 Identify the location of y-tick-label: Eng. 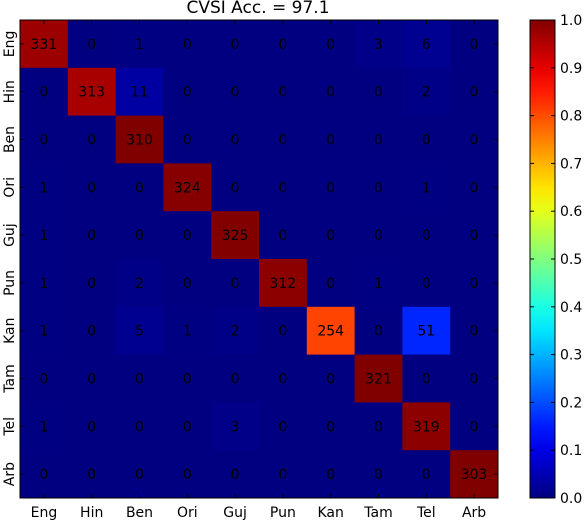
(10, 44).